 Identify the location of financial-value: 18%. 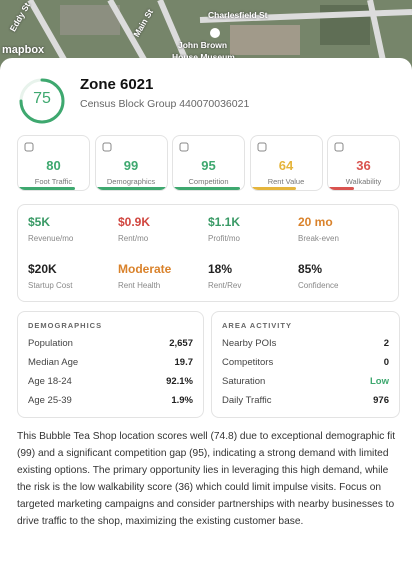
(220, 269).